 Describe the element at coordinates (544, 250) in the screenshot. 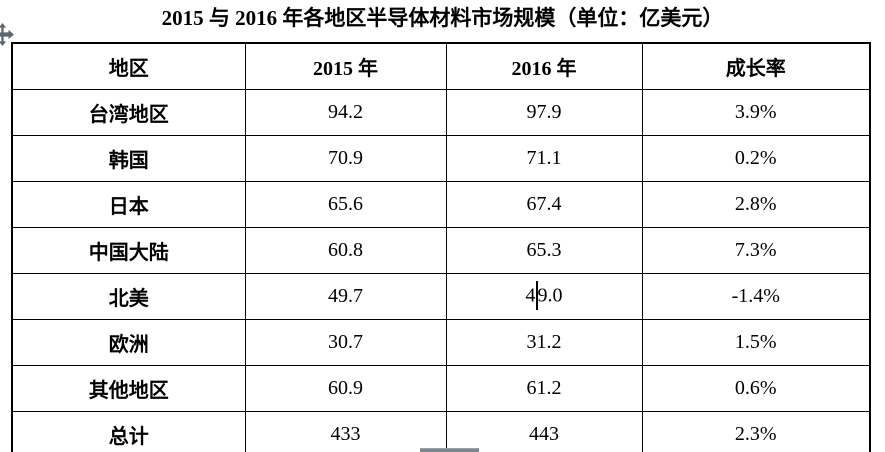

I see `table-cell-y2016: 65.3` at that location.